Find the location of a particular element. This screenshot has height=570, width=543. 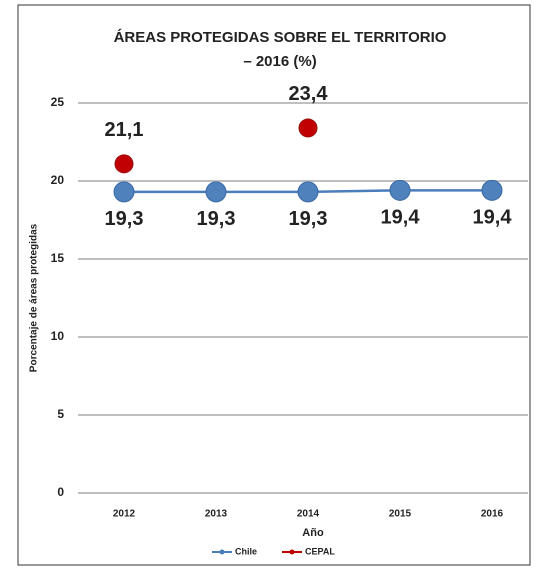

x-tick-label: 2016 is located at coordinates (492, 514).